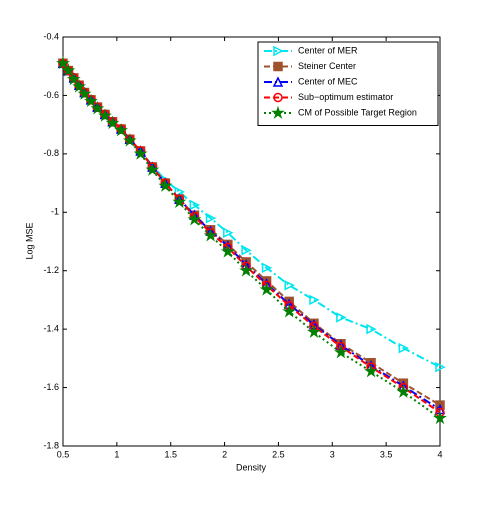 The image size is (485, 506). What do you see at coordinates (51, 445) in the screenshot?
I see `y-tick-label: -1.8` at bounding box center [51, 445].